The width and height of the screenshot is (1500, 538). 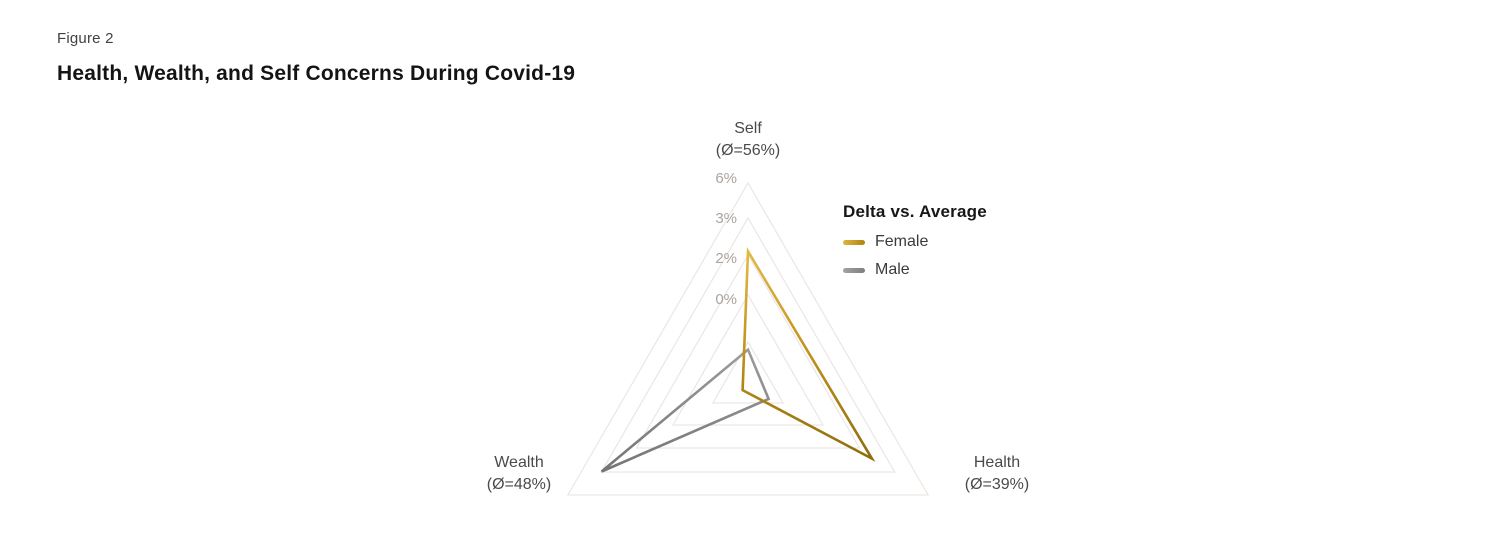 I want to click on radial-tick-label-2%: 2%, so click(x=726, y=258).